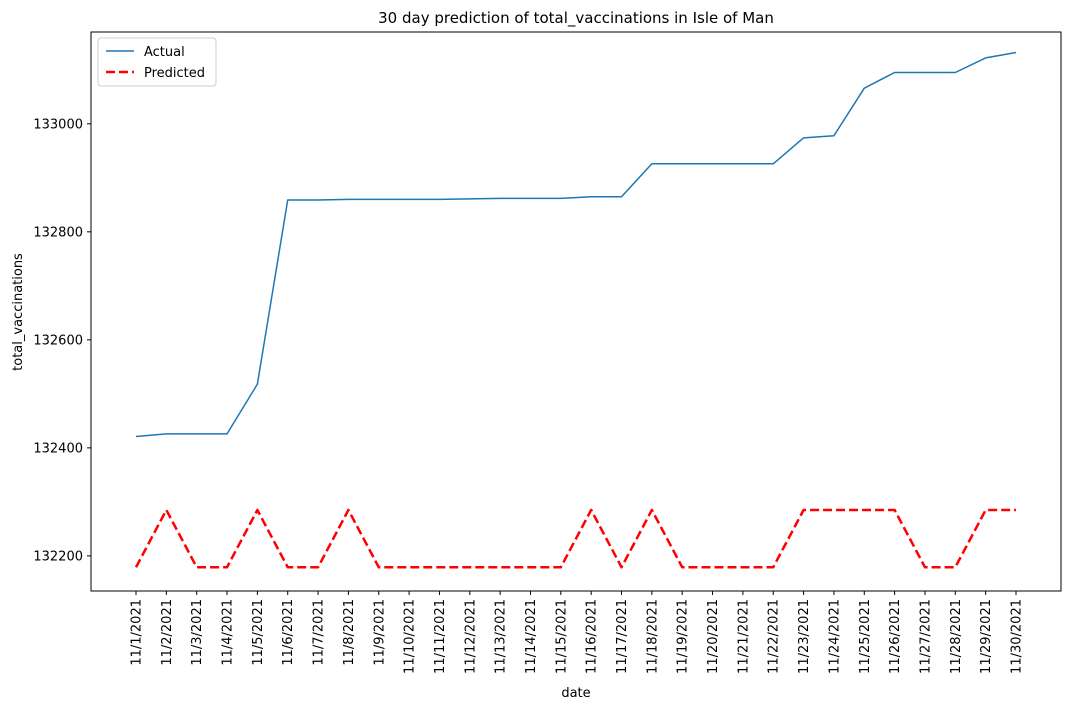  What do you see at coordinates (575, 693) in the screenshot?
I see `x-axis-label: date` at bounding box center [575, 693].